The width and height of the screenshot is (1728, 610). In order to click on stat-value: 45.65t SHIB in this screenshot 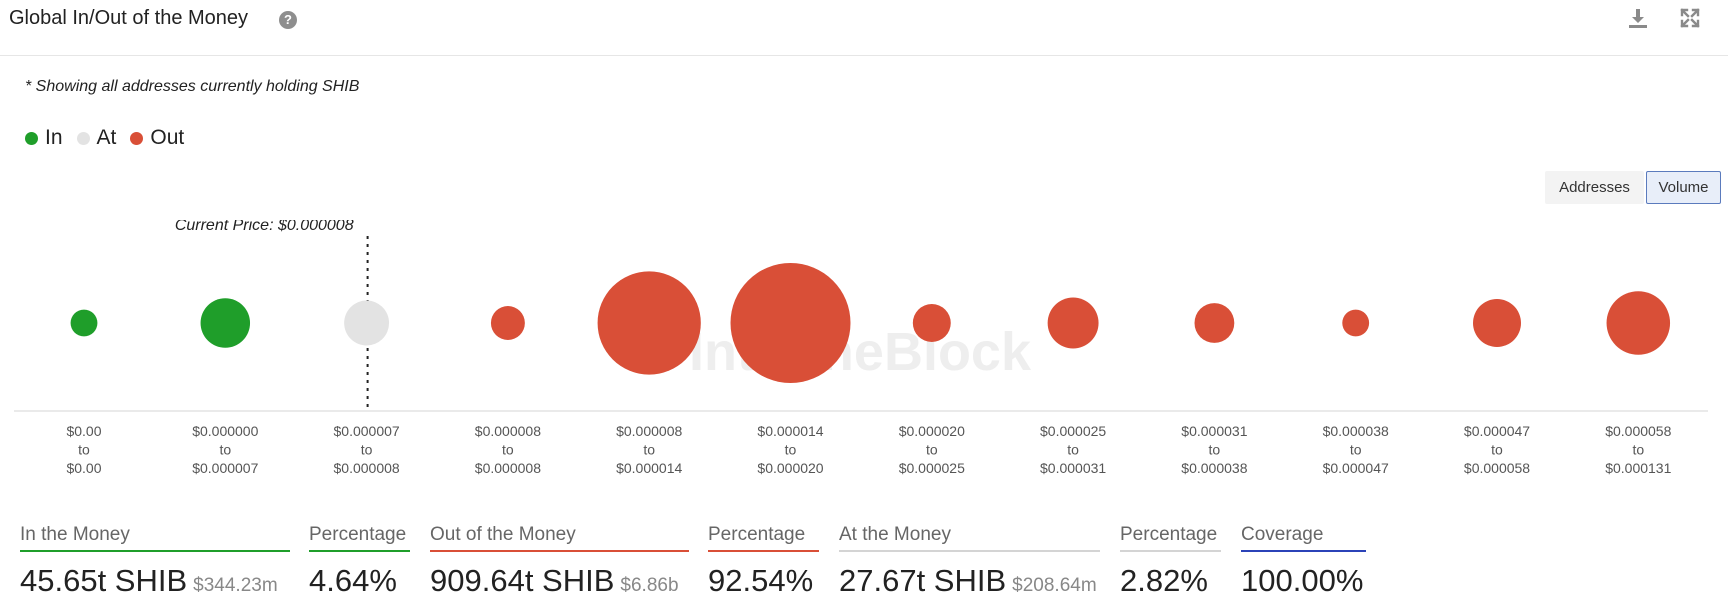, I will do `click(104, 580)`.